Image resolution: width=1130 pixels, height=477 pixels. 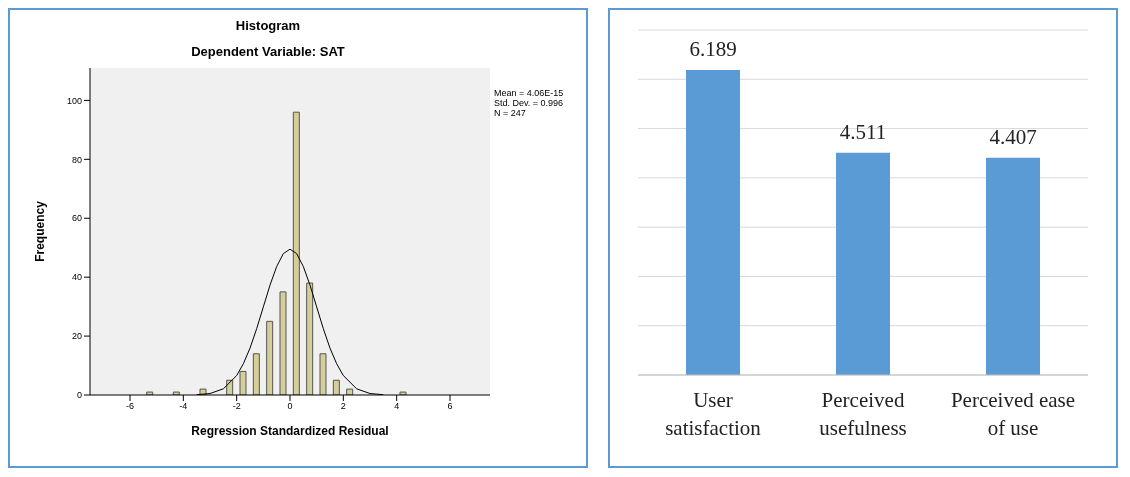 I want to click on y-tick-label: 40, so click(x=76, y=277).